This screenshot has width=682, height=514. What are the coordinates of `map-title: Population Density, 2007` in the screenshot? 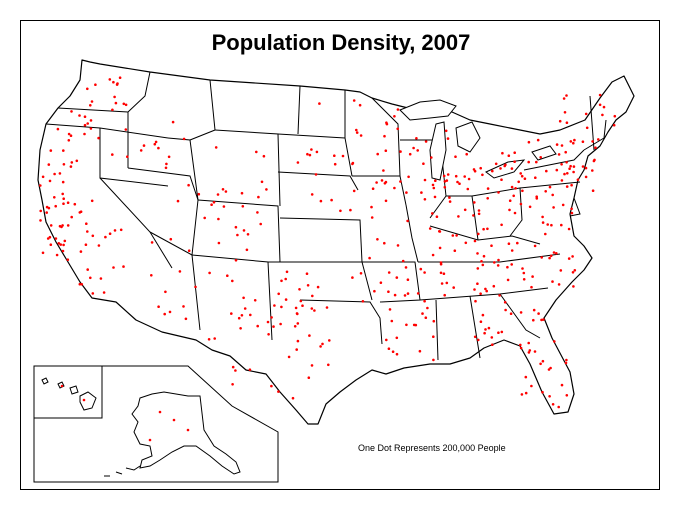 It's located at (341, 42).